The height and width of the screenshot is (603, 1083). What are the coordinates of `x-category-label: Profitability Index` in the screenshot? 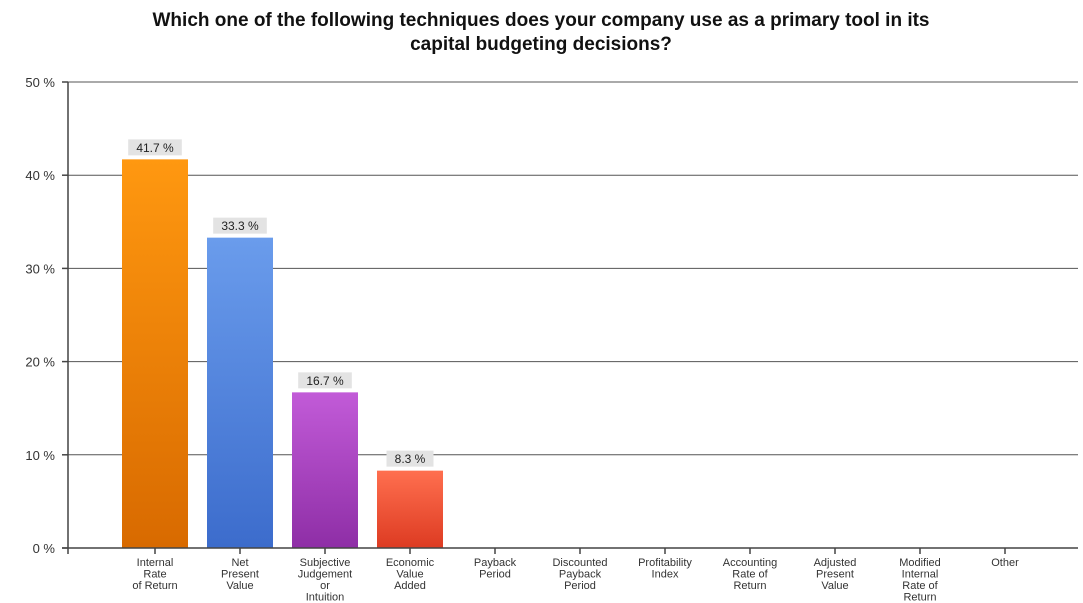 It's located at (665, 569).